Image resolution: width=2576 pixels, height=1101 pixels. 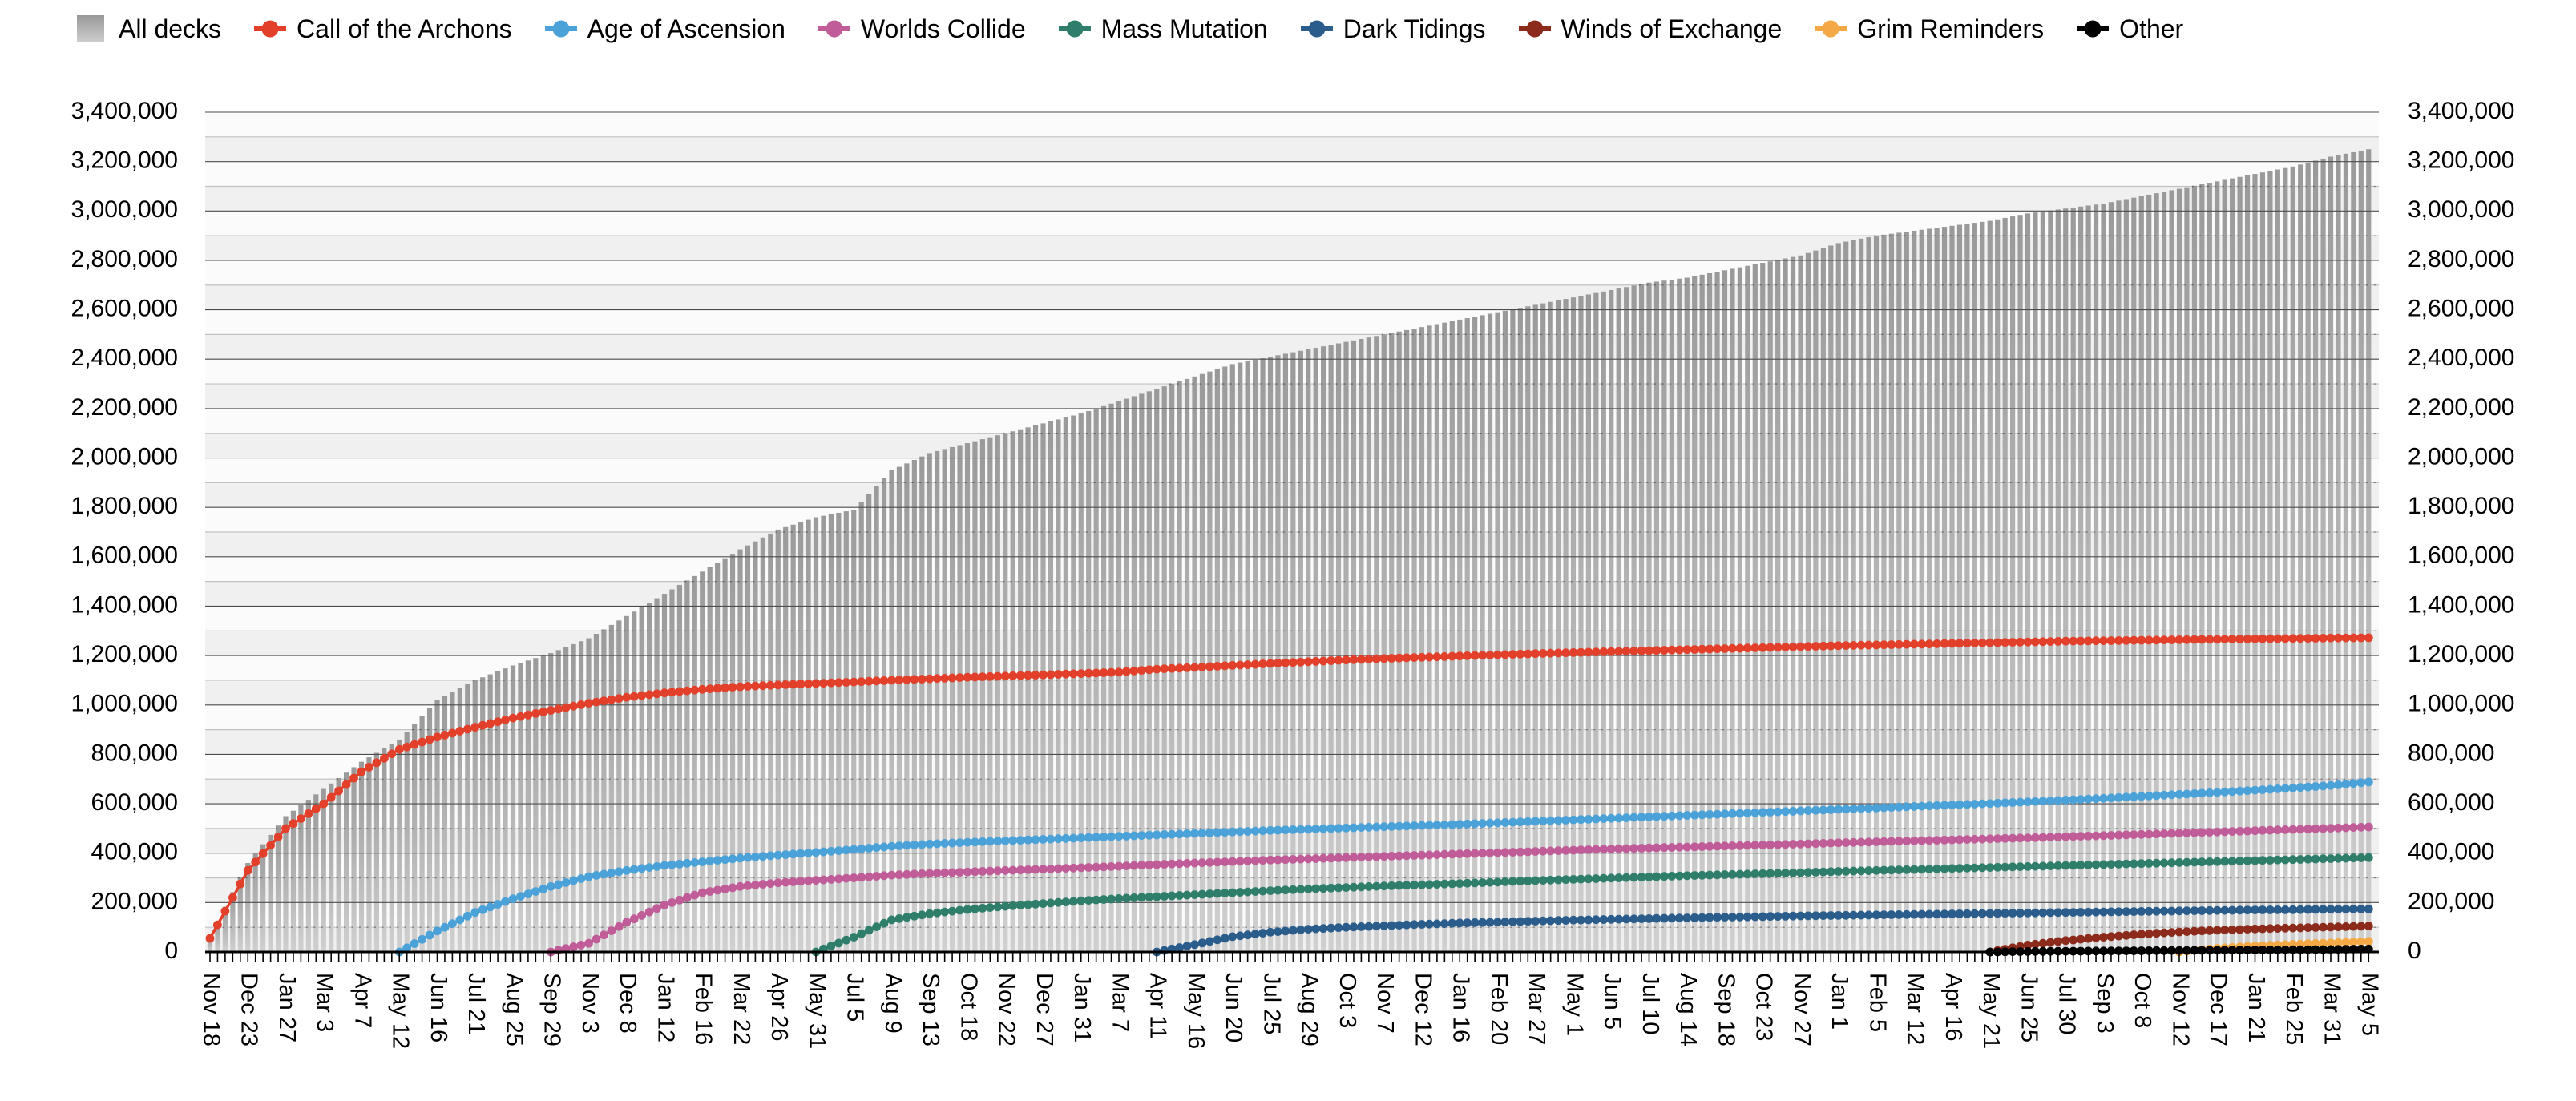 What do you see at coordinates (171, 29) in the screenshot?
I see `legend-item-label: All decks` at bounding box center [171, 29].